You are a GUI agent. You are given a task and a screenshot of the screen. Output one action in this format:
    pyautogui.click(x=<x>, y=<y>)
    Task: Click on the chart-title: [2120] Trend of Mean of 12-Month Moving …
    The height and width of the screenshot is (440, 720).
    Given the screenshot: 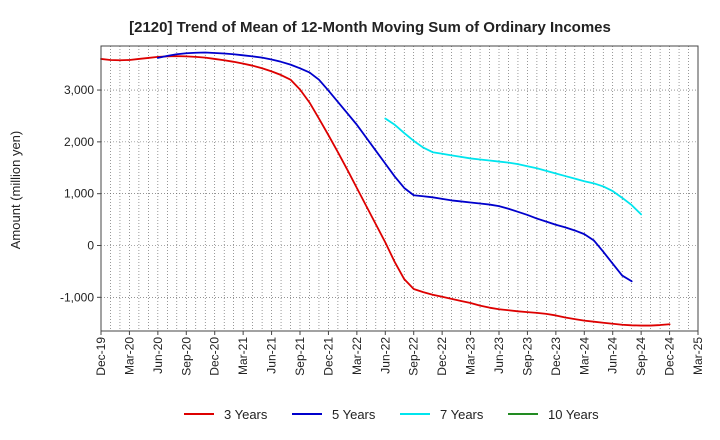 What is the action you would take?
    pyautogui.click(x=370, y=27)
    